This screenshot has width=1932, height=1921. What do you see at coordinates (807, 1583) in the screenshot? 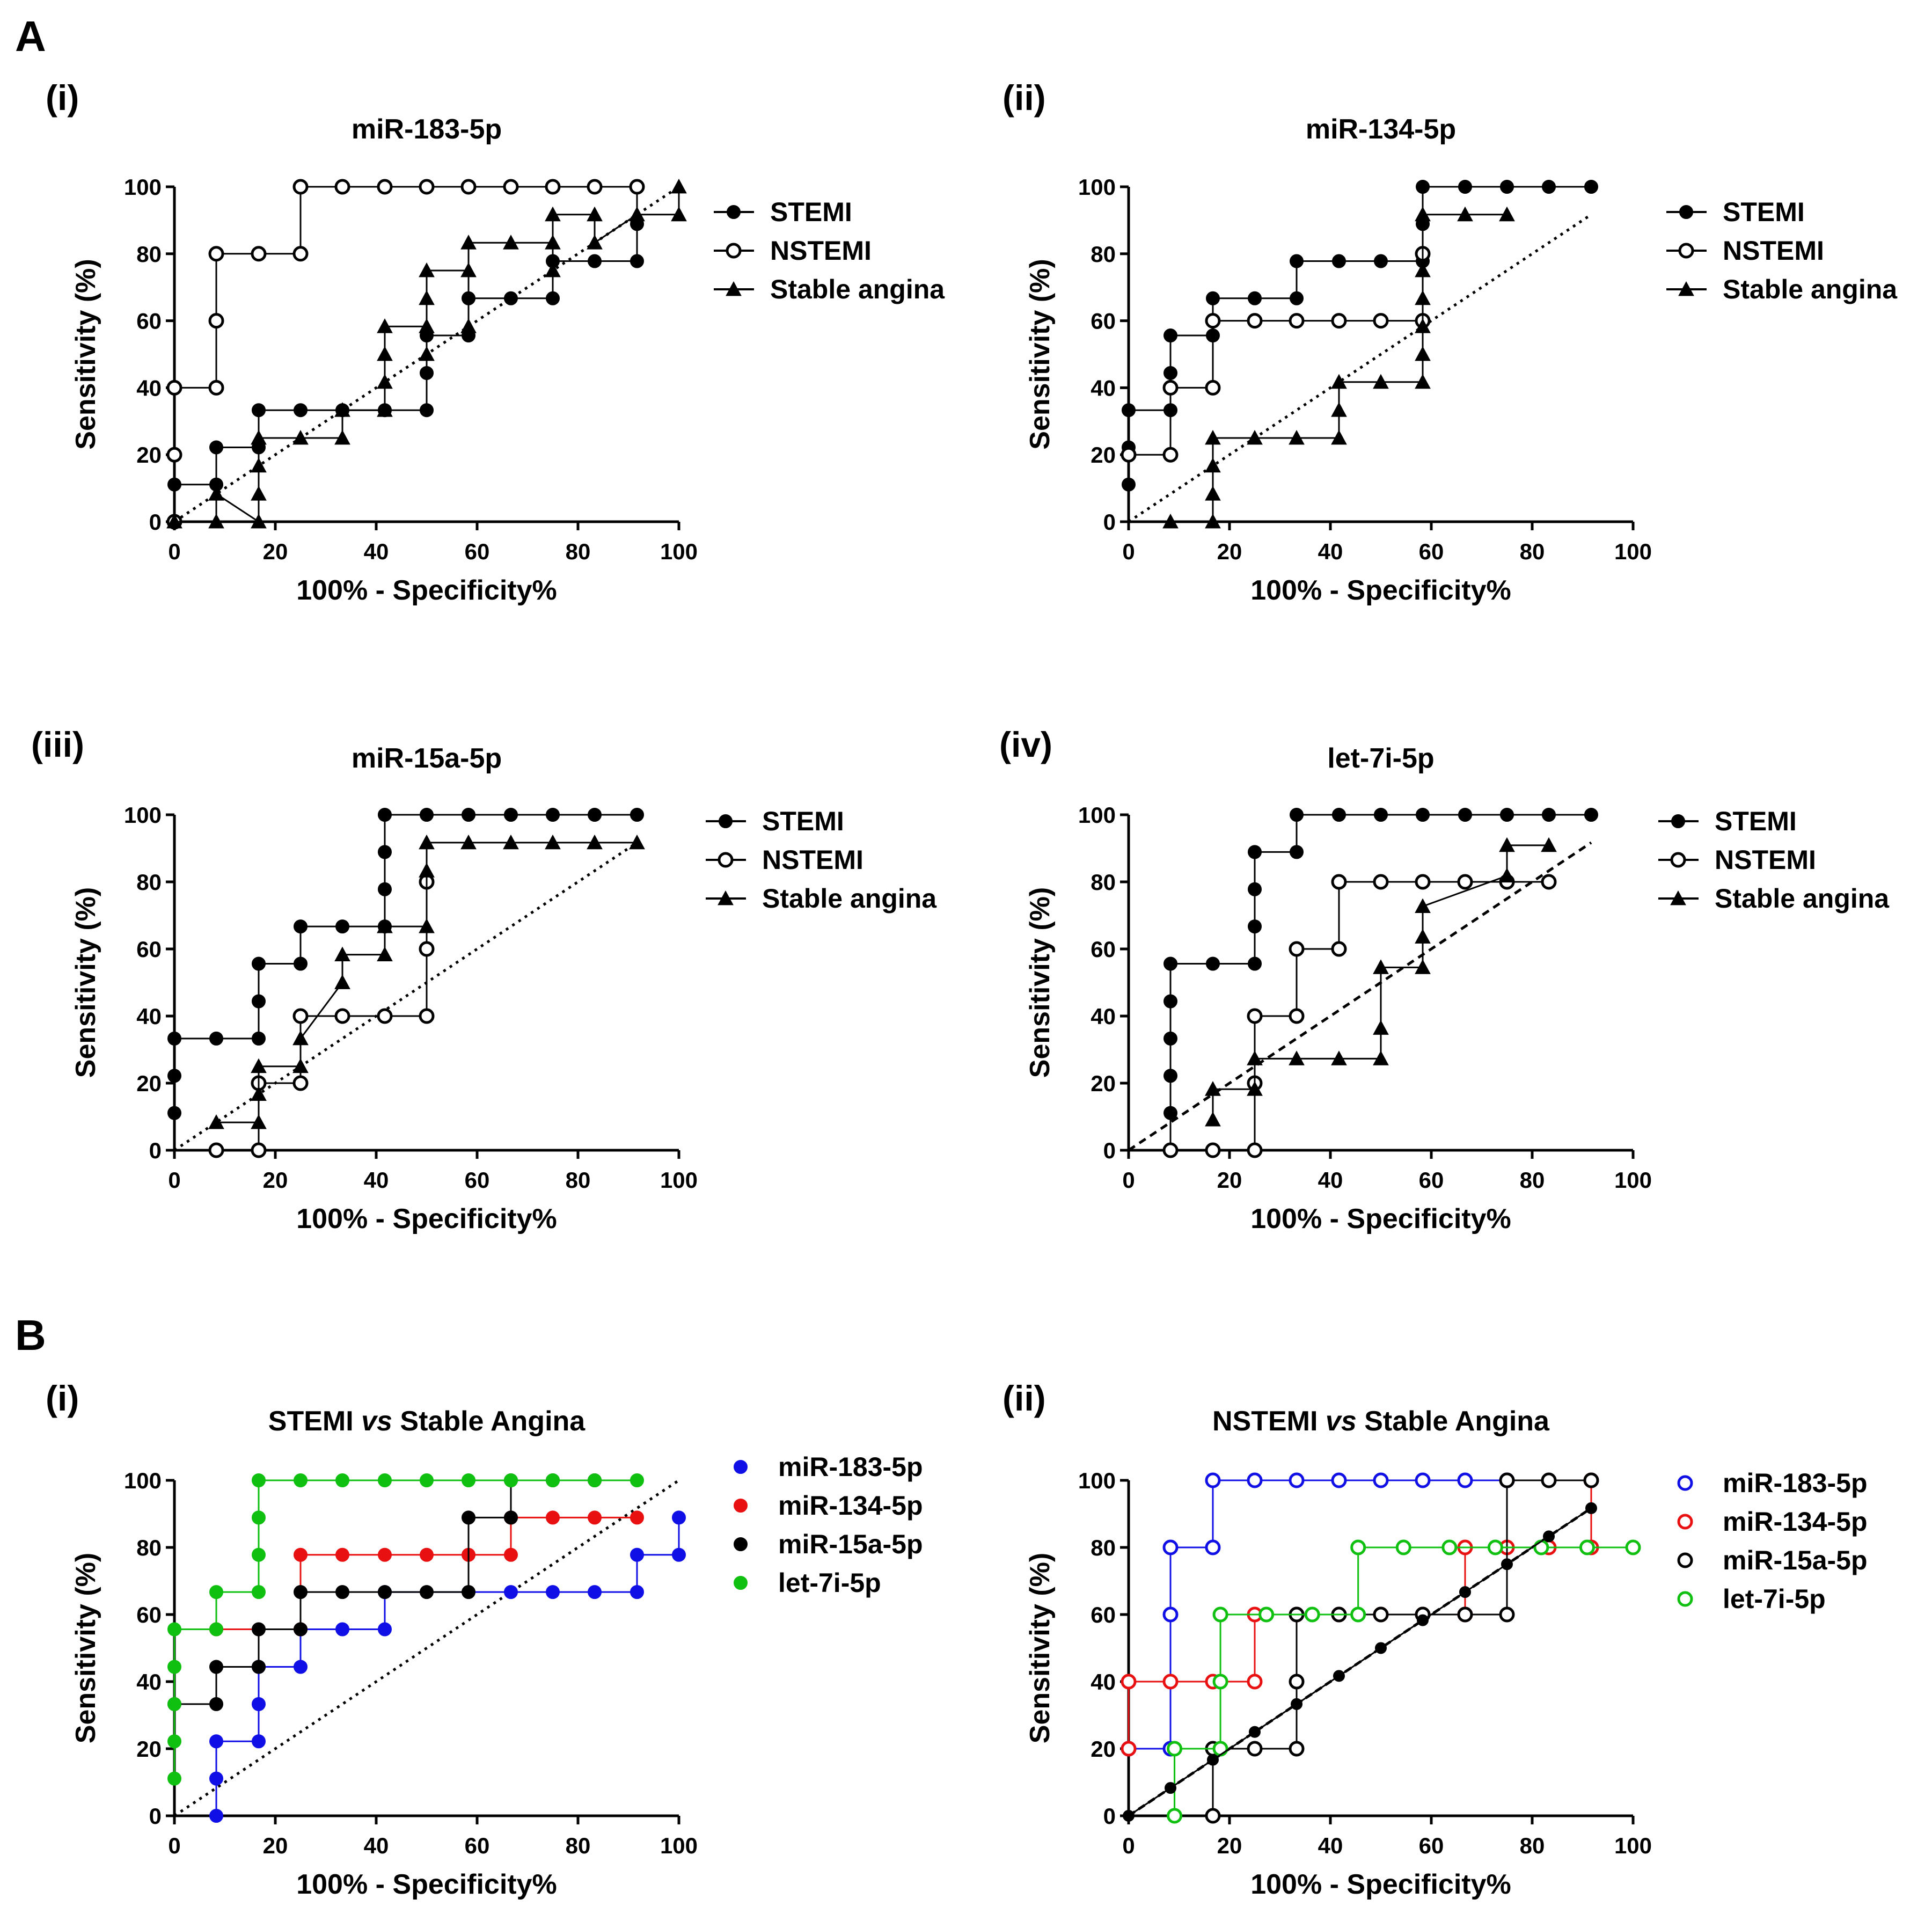
I see `legend-entry: let-7i-5p` at bounding box center [807, 1583].